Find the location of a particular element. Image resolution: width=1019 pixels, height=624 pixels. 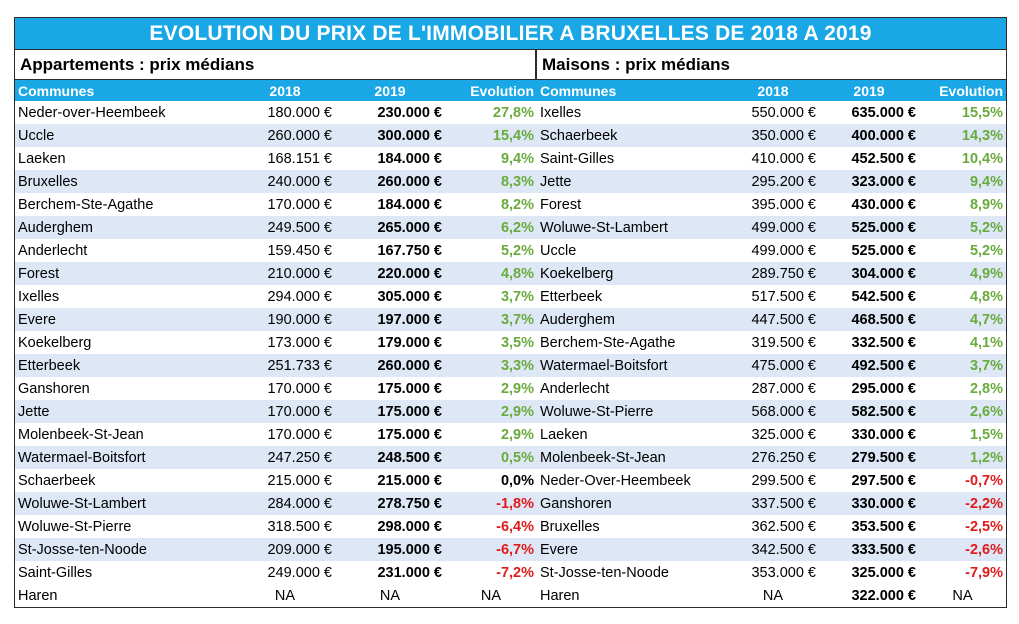

table-row: Anderlecht 159.450 €167.750 €5,2% is located at coordinates (276, 250).